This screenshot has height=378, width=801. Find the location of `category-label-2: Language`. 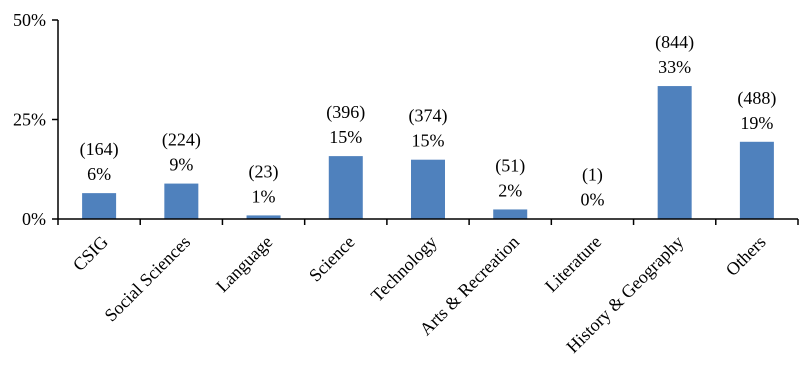

category-label-2: Language is located at coordinates (244, 264).